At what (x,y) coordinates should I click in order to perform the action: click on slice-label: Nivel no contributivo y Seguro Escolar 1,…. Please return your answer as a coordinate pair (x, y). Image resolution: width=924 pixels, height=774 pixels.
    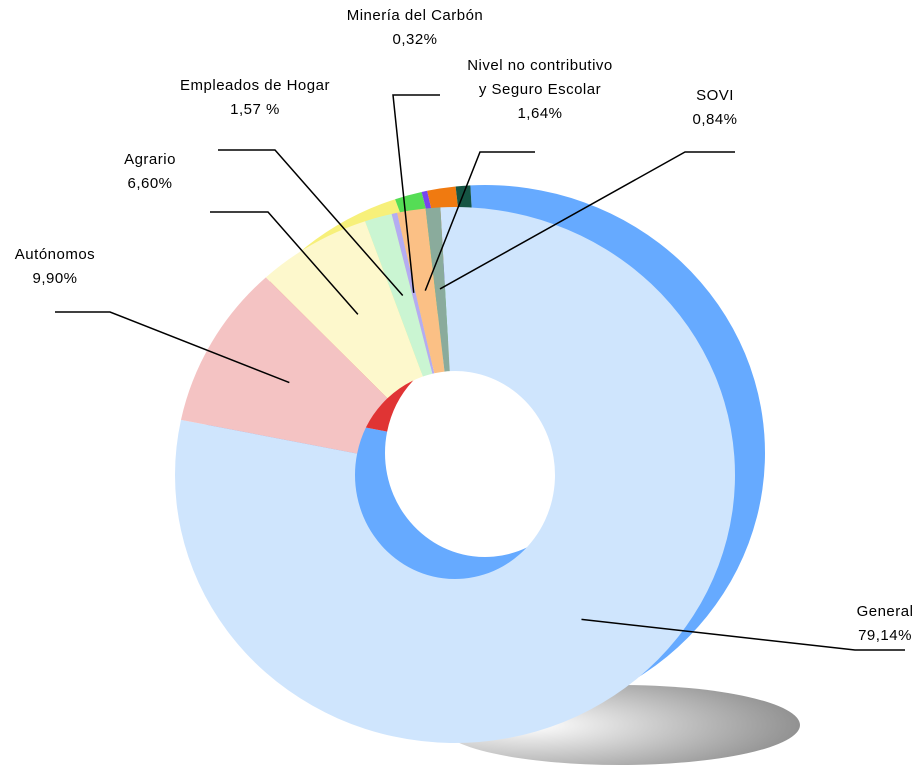
    Looking at the image, I should click on (540, 90).